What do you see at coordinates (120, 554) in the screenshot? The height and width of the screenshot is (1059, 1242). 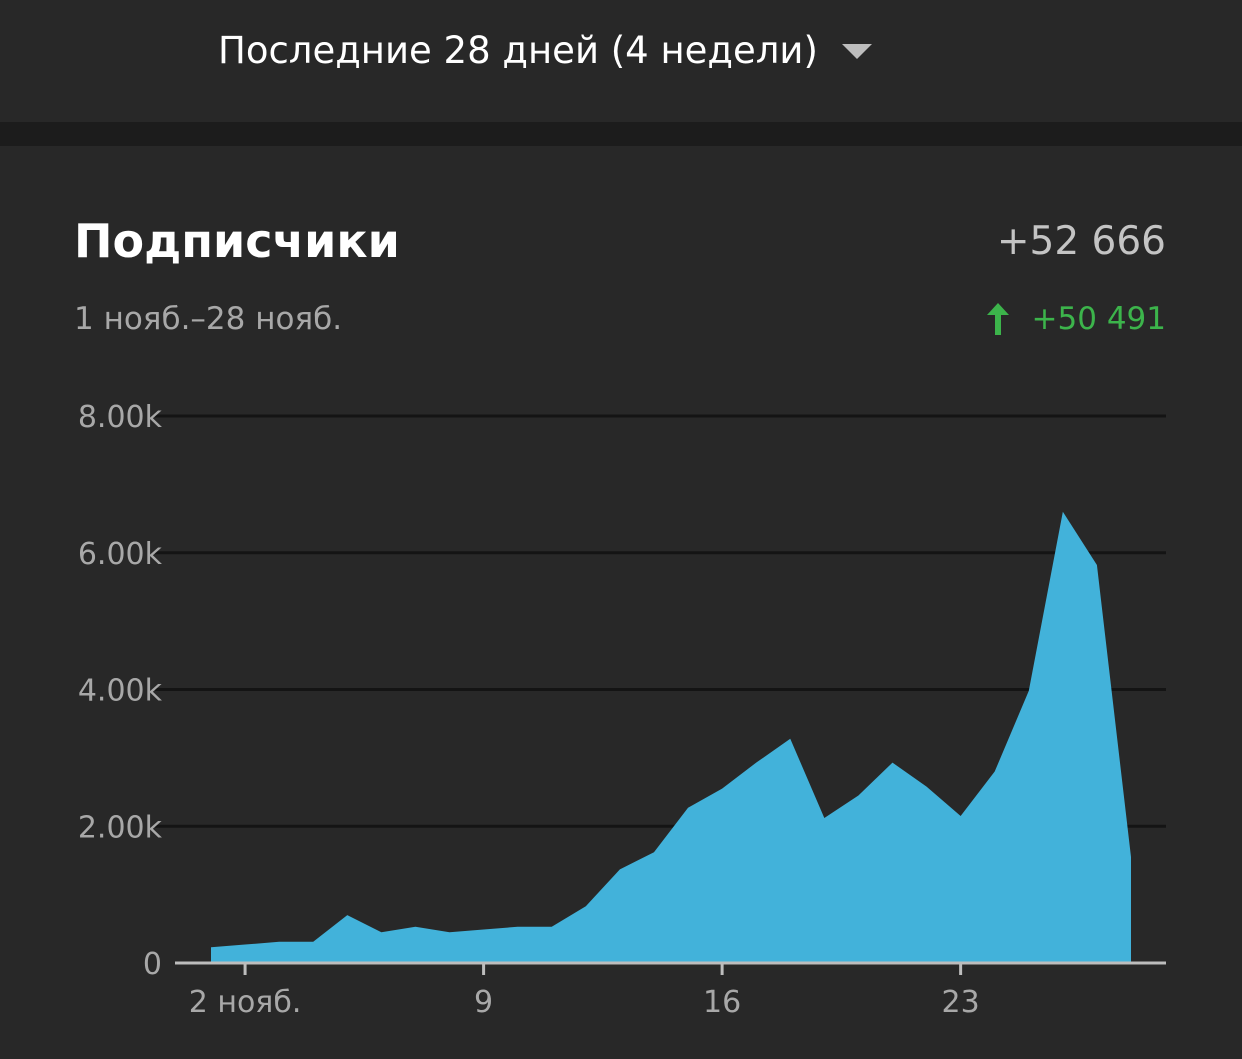 I see `y-tick-label: 6.00k` at bounding box center [120, 554].